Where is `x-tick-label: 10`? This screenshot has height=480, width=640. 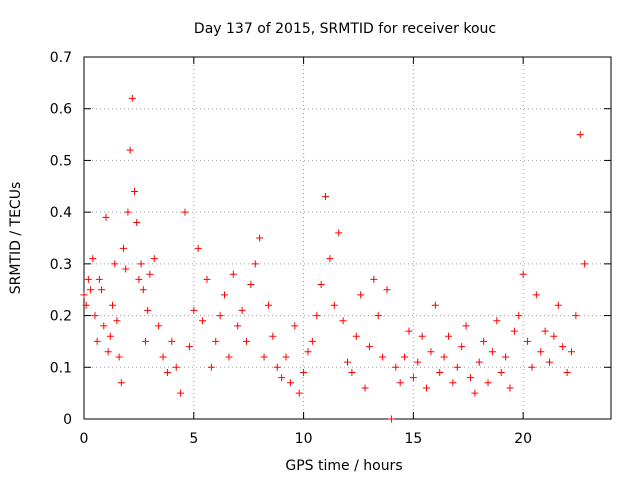
x-tick-label: 10 is located at coordinates (304, 439).